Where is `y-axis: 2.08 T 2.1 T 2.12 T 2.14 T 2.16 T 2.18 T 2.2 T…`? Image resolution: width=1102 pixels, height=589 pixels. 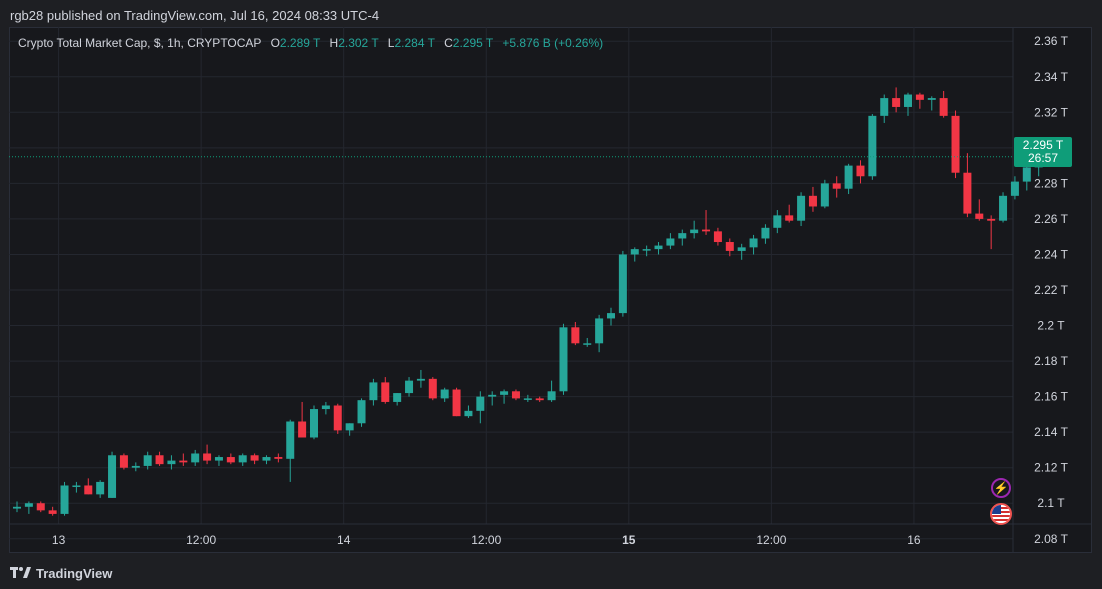 y-axis: 2.08 T 2.1 T 2.12 T 2.14 T 2.16 T 2.18 T 2.2 T… is located at coordinates (1051, 290).